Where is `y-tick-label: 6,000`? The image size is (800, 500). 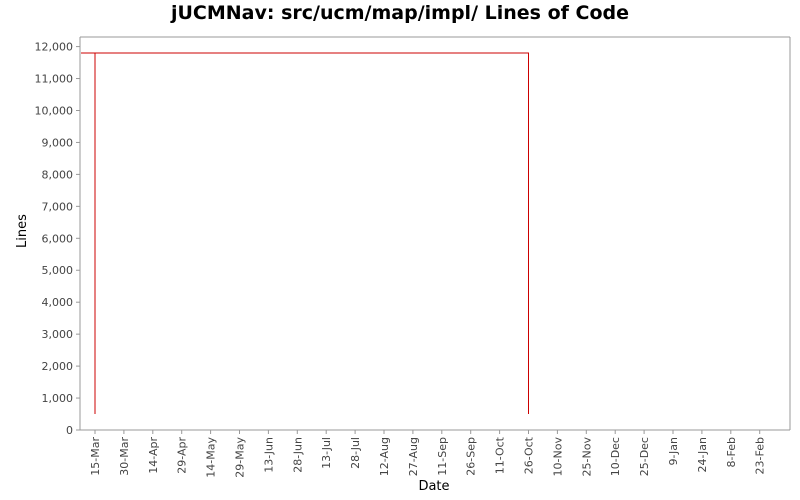
y-tick-label: 6,000 is located at coordinates (58, 238).